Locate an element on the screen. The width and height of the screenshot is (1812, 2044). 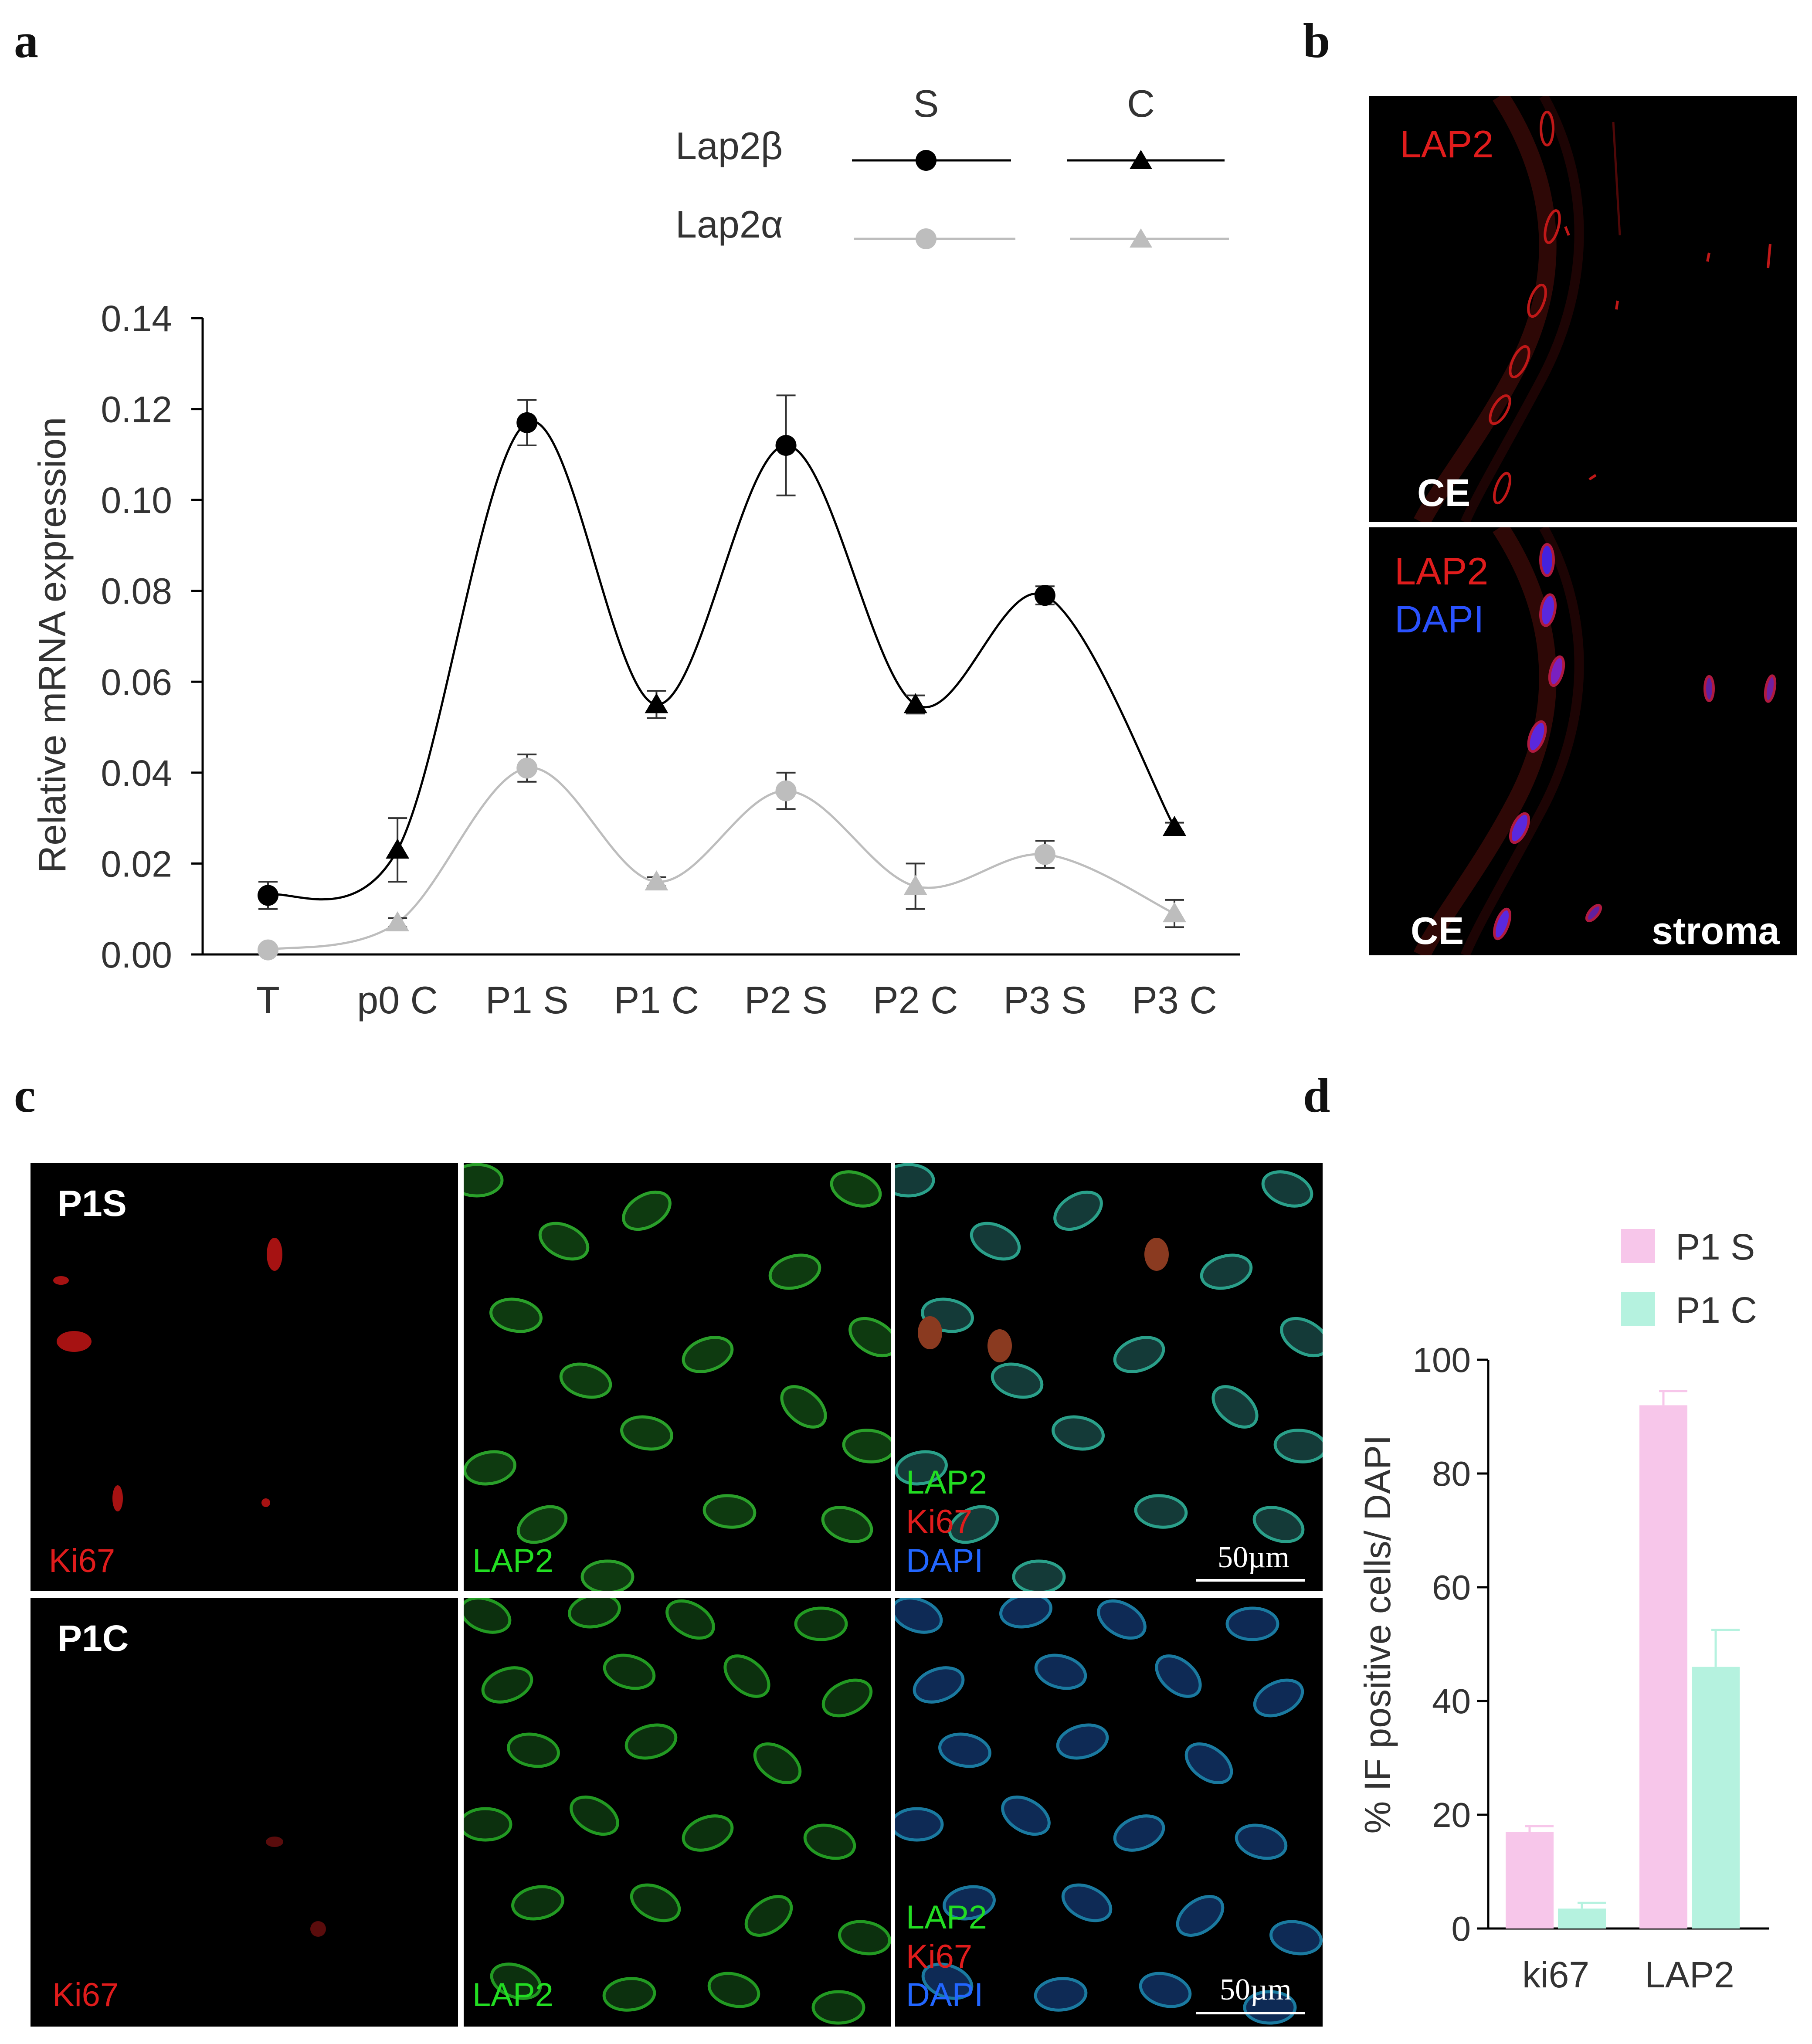
legend-label-p1c: P1 C is located at coordinates (1716, 1310).